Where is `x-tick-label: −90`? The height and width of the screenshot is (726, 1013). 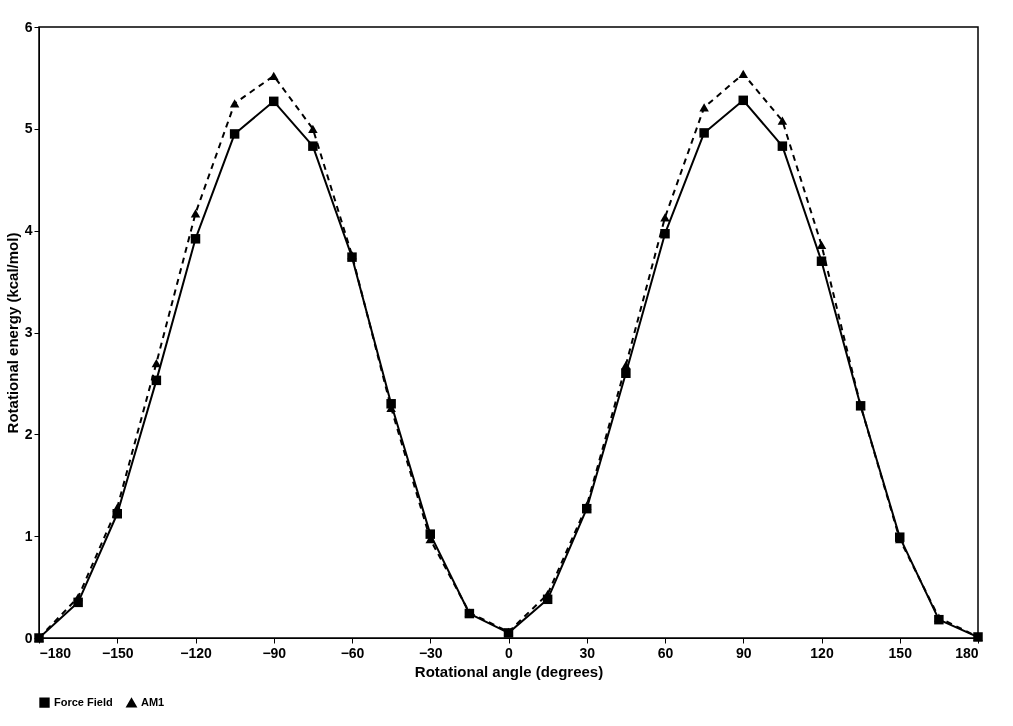 x-tick-label: −90 is located at coordinates (274, 652).